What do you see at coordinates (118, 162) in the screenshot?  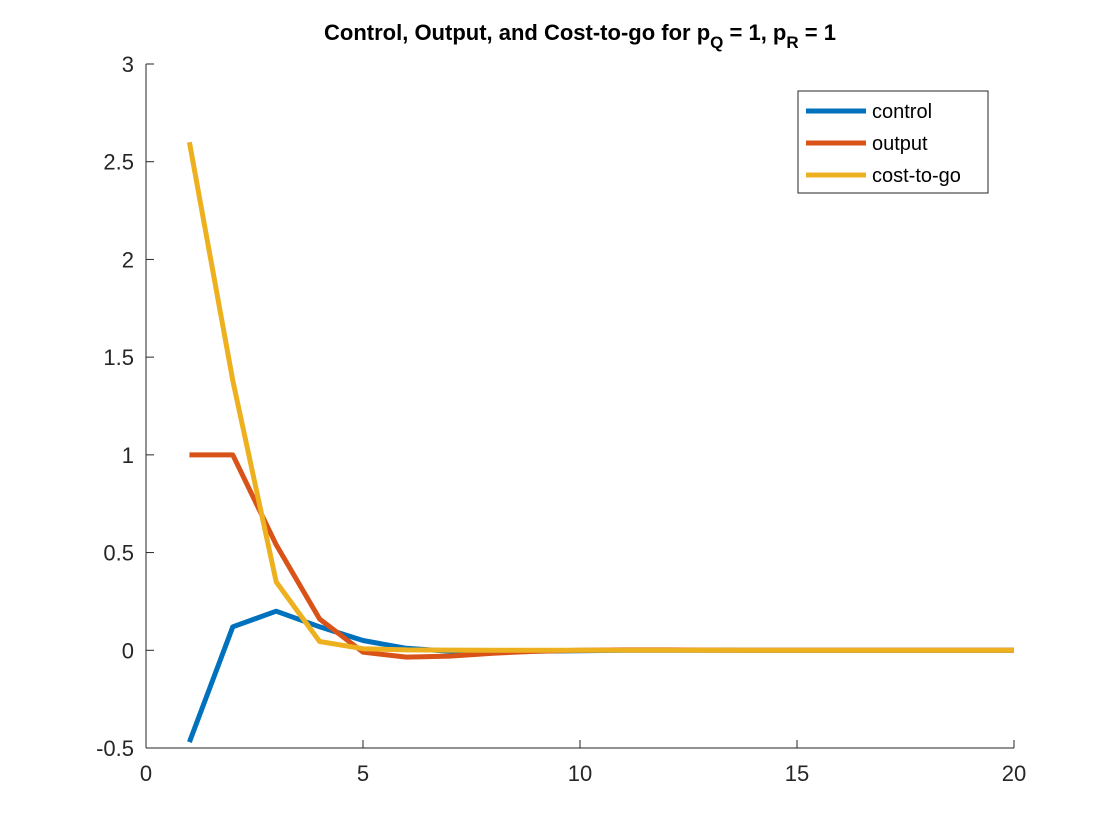 I see `y-tick-label: 2.5` at bounding box center [118, 162].